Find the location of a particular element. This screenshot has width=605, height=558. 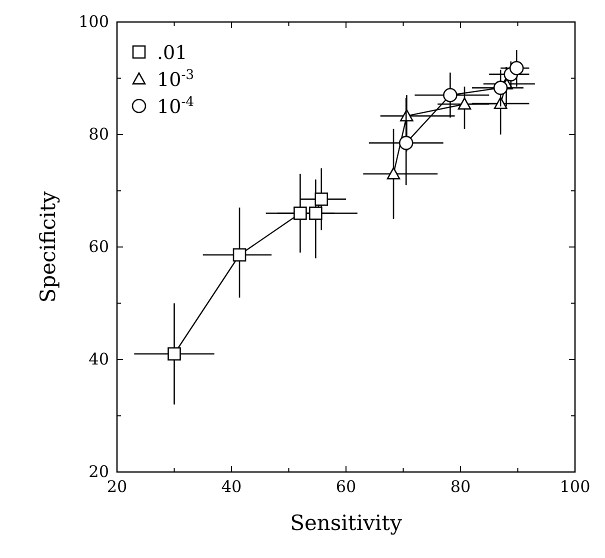

legend-label: 10$^{-3}$ is located at coordinates (175, 79).